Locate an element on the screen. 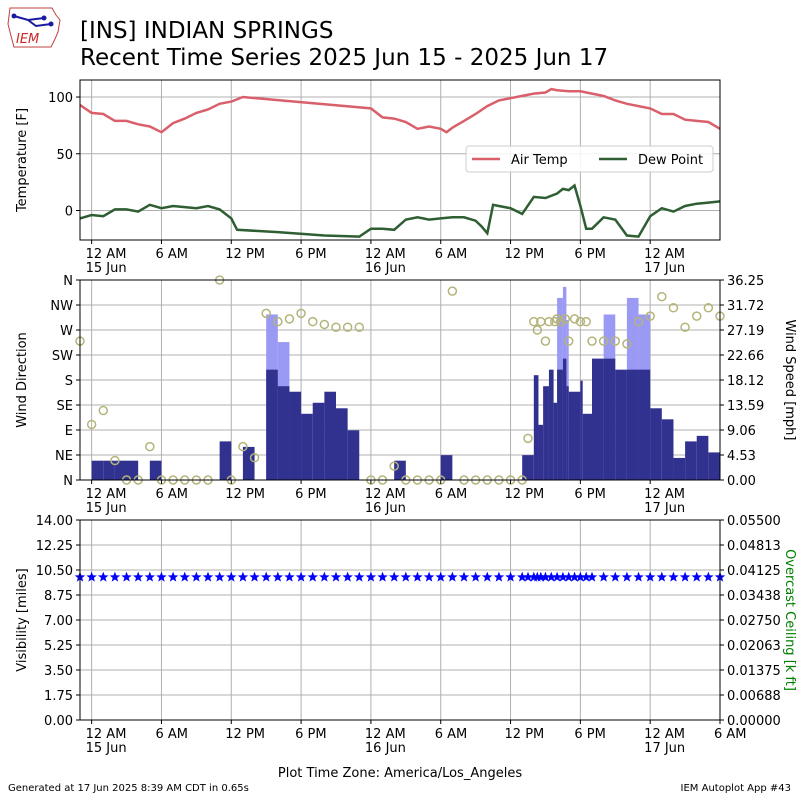 The image size is (800, 800). y-tick-label: 14.00 is located at coordinates (54, 521).